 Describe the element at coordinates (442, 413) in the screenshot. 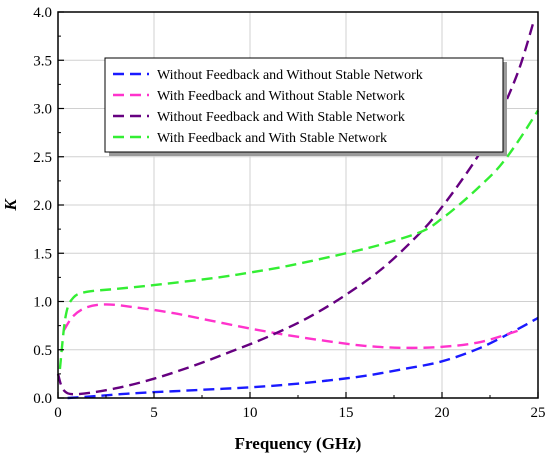

I see `x-tick-label: 20` at that location.